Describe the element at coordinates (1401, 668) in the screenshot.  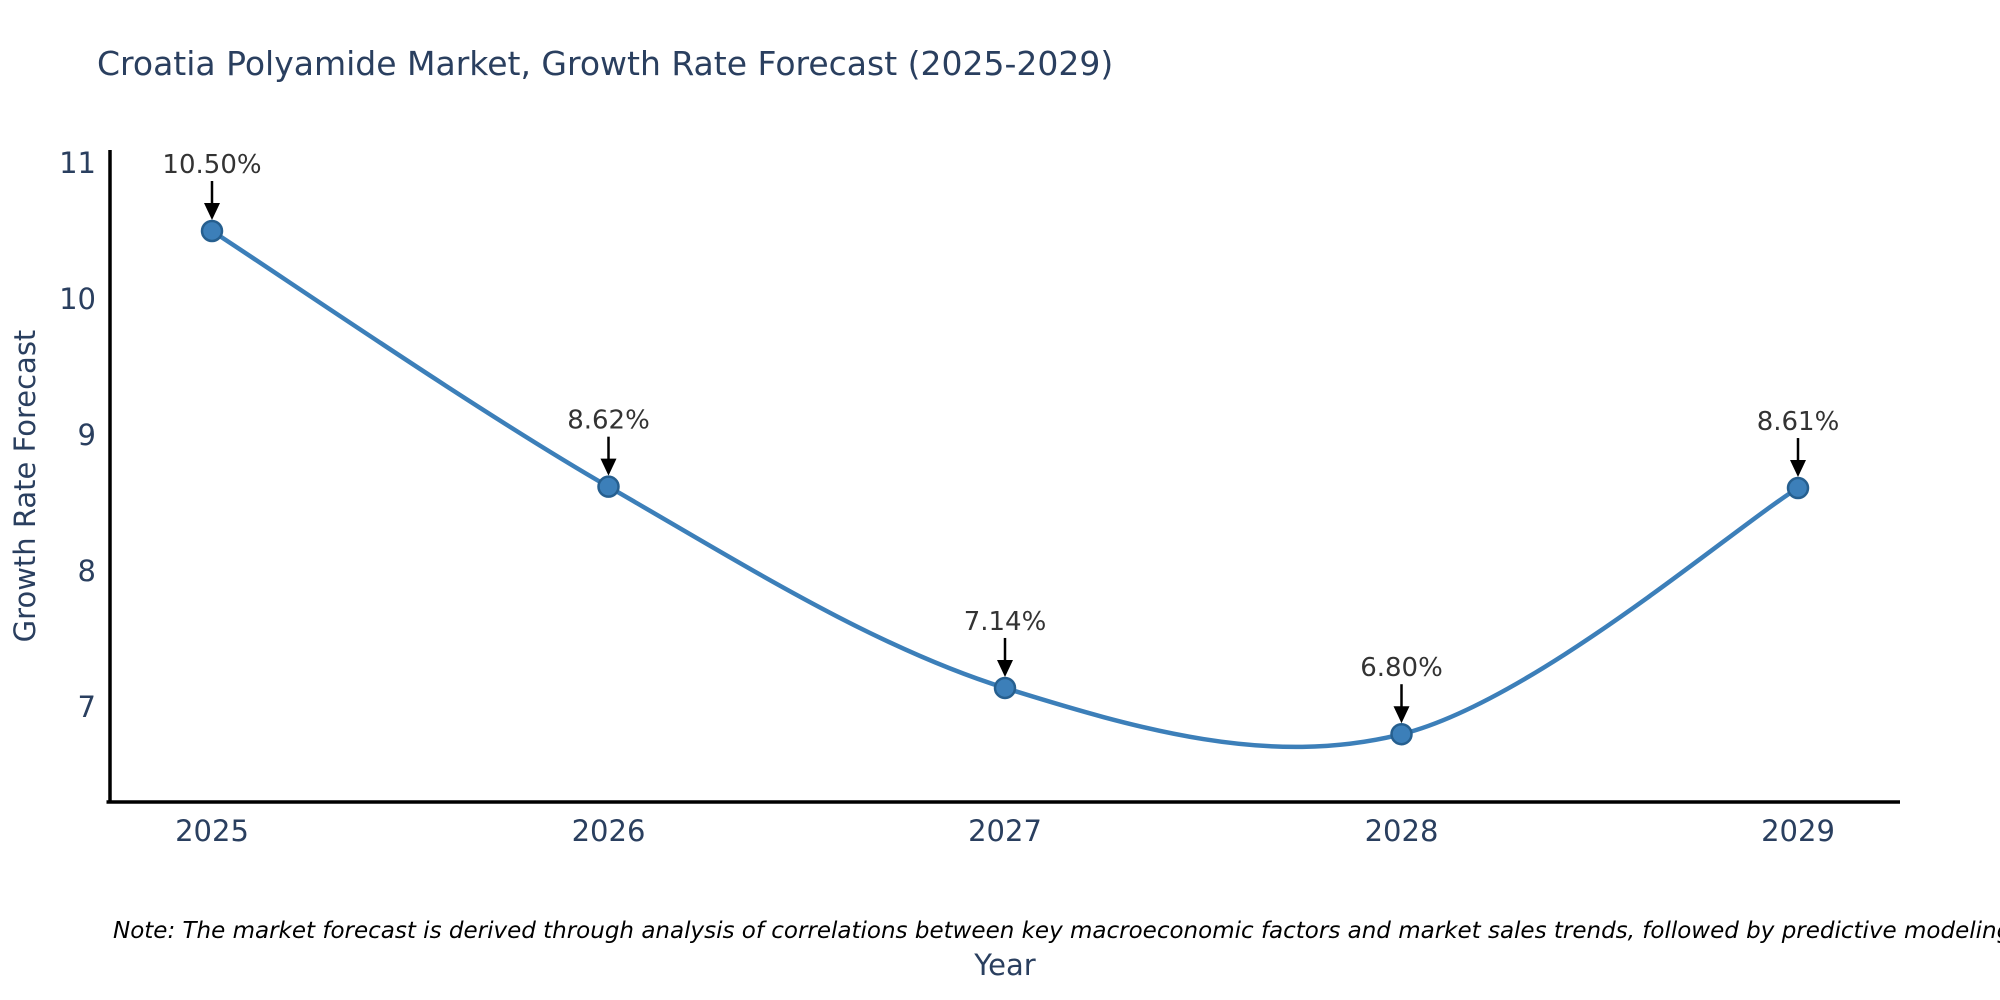
I see `data-point-label-2028: 6.80%` at that location.